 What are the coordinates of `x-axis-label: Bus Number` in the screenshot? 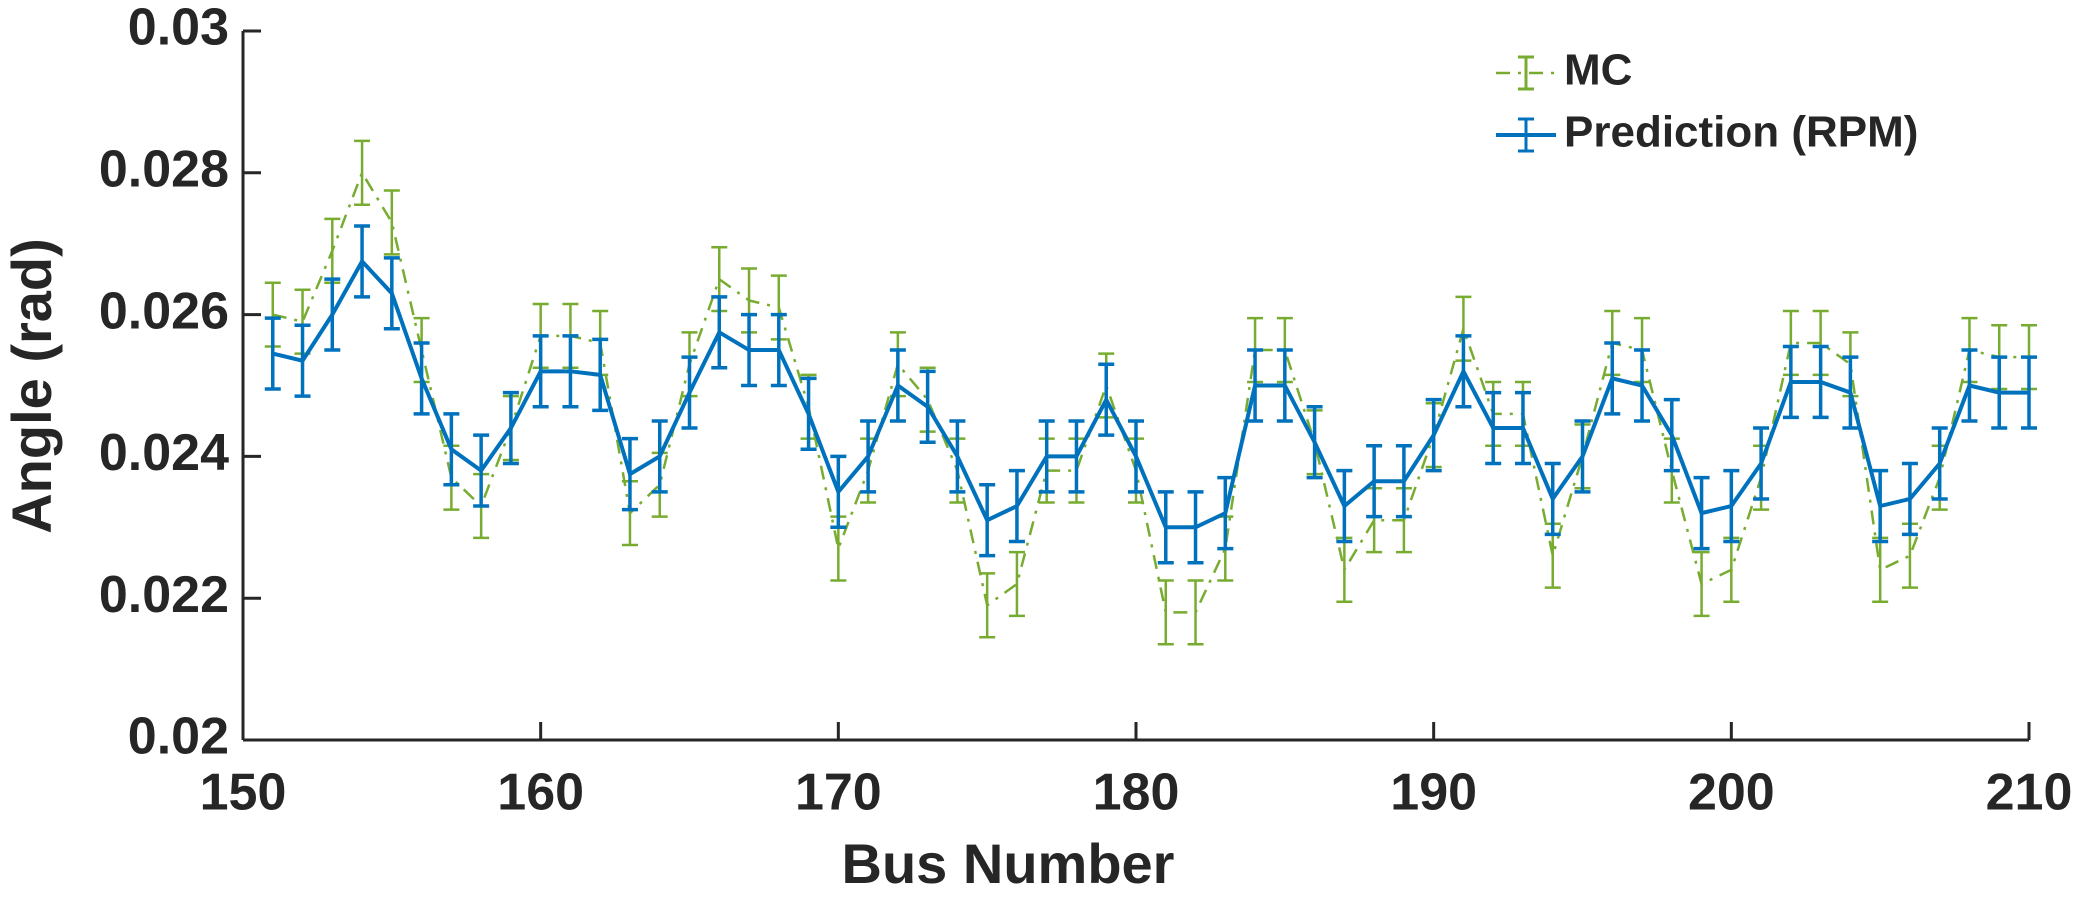 It's located at (1008, 862).